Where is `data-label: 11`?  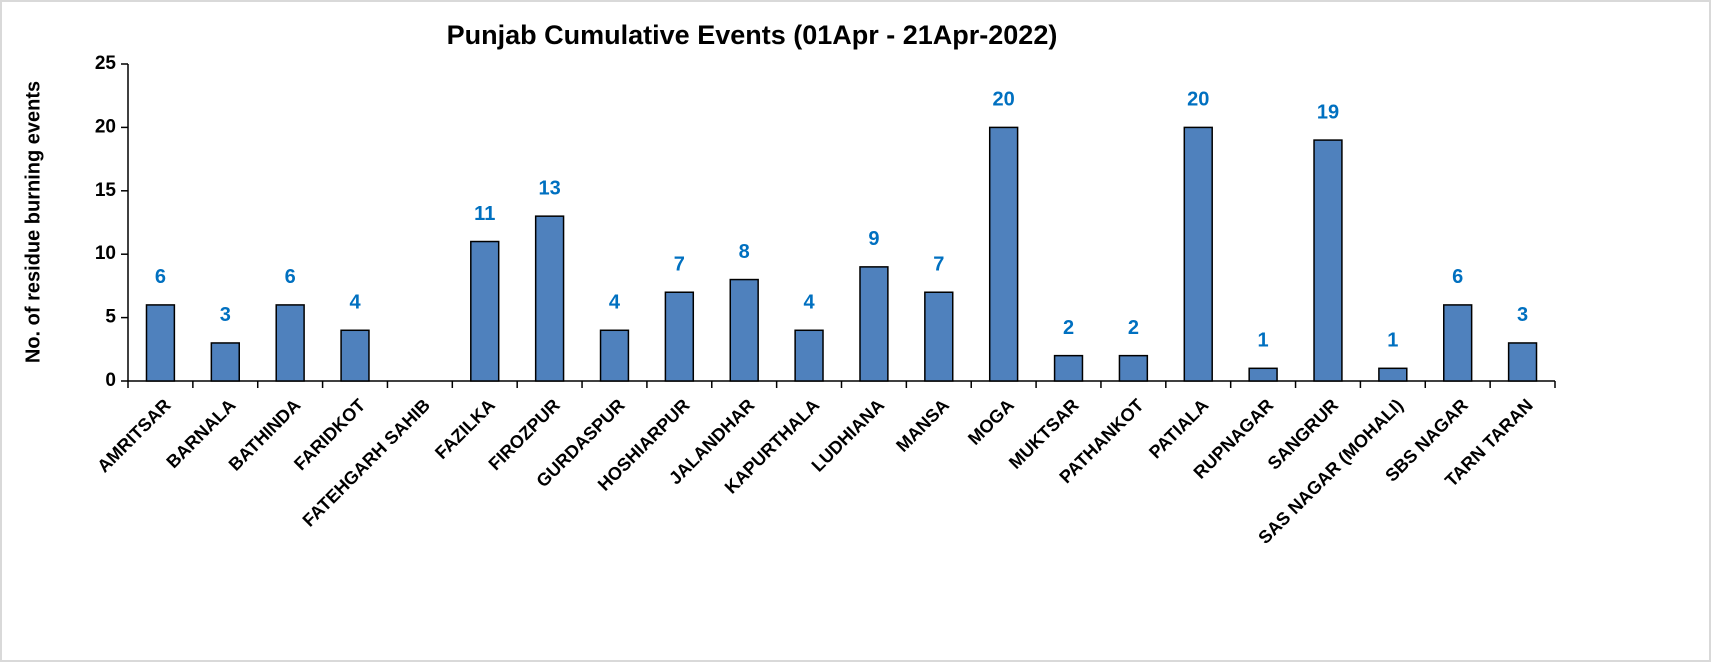 data-label: 11 is located at coordinates (484, 214).